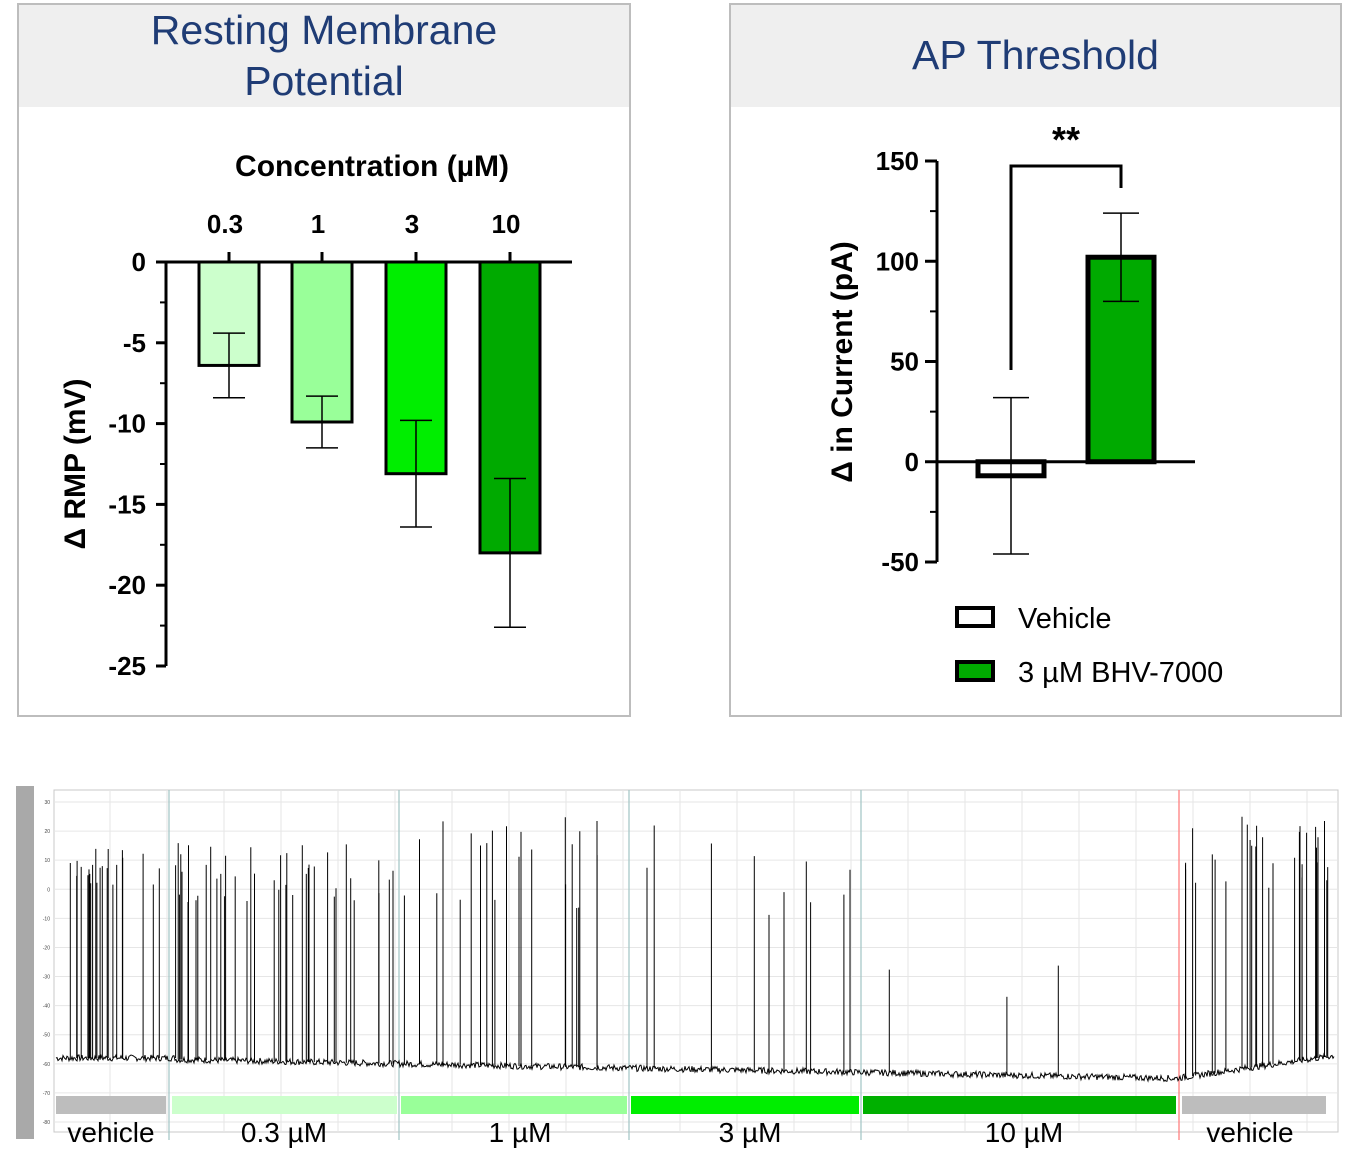 This screenshot has height=1159, width=1350. I want to click on significance-label: **, so click(1066, 139).